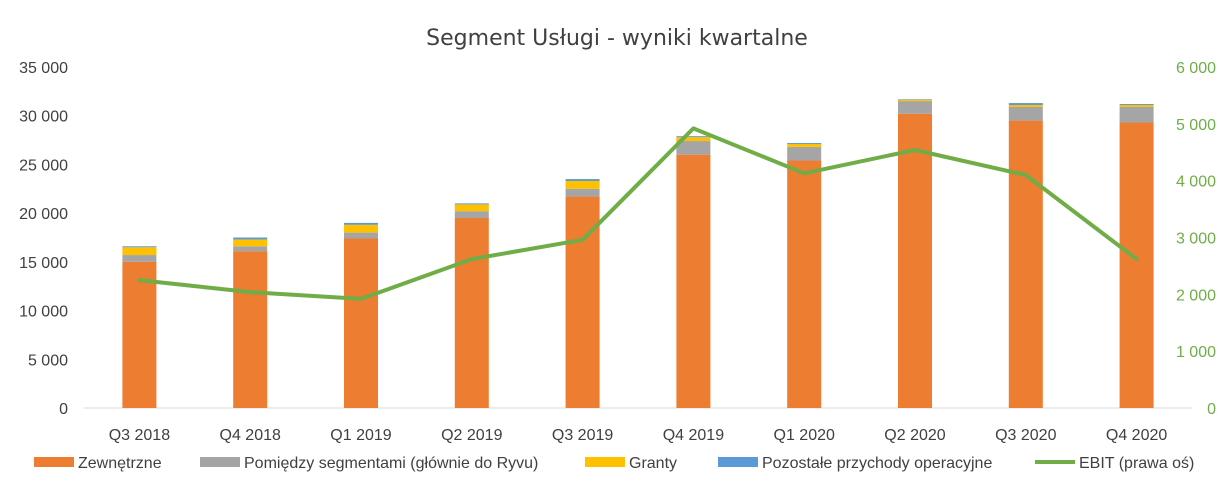 The width and height of the screenshot is (1232, 489). Describe the element at coordinates (1211, 409) in the screenshot. I see `right-axis-tick-label: 0` at that location.